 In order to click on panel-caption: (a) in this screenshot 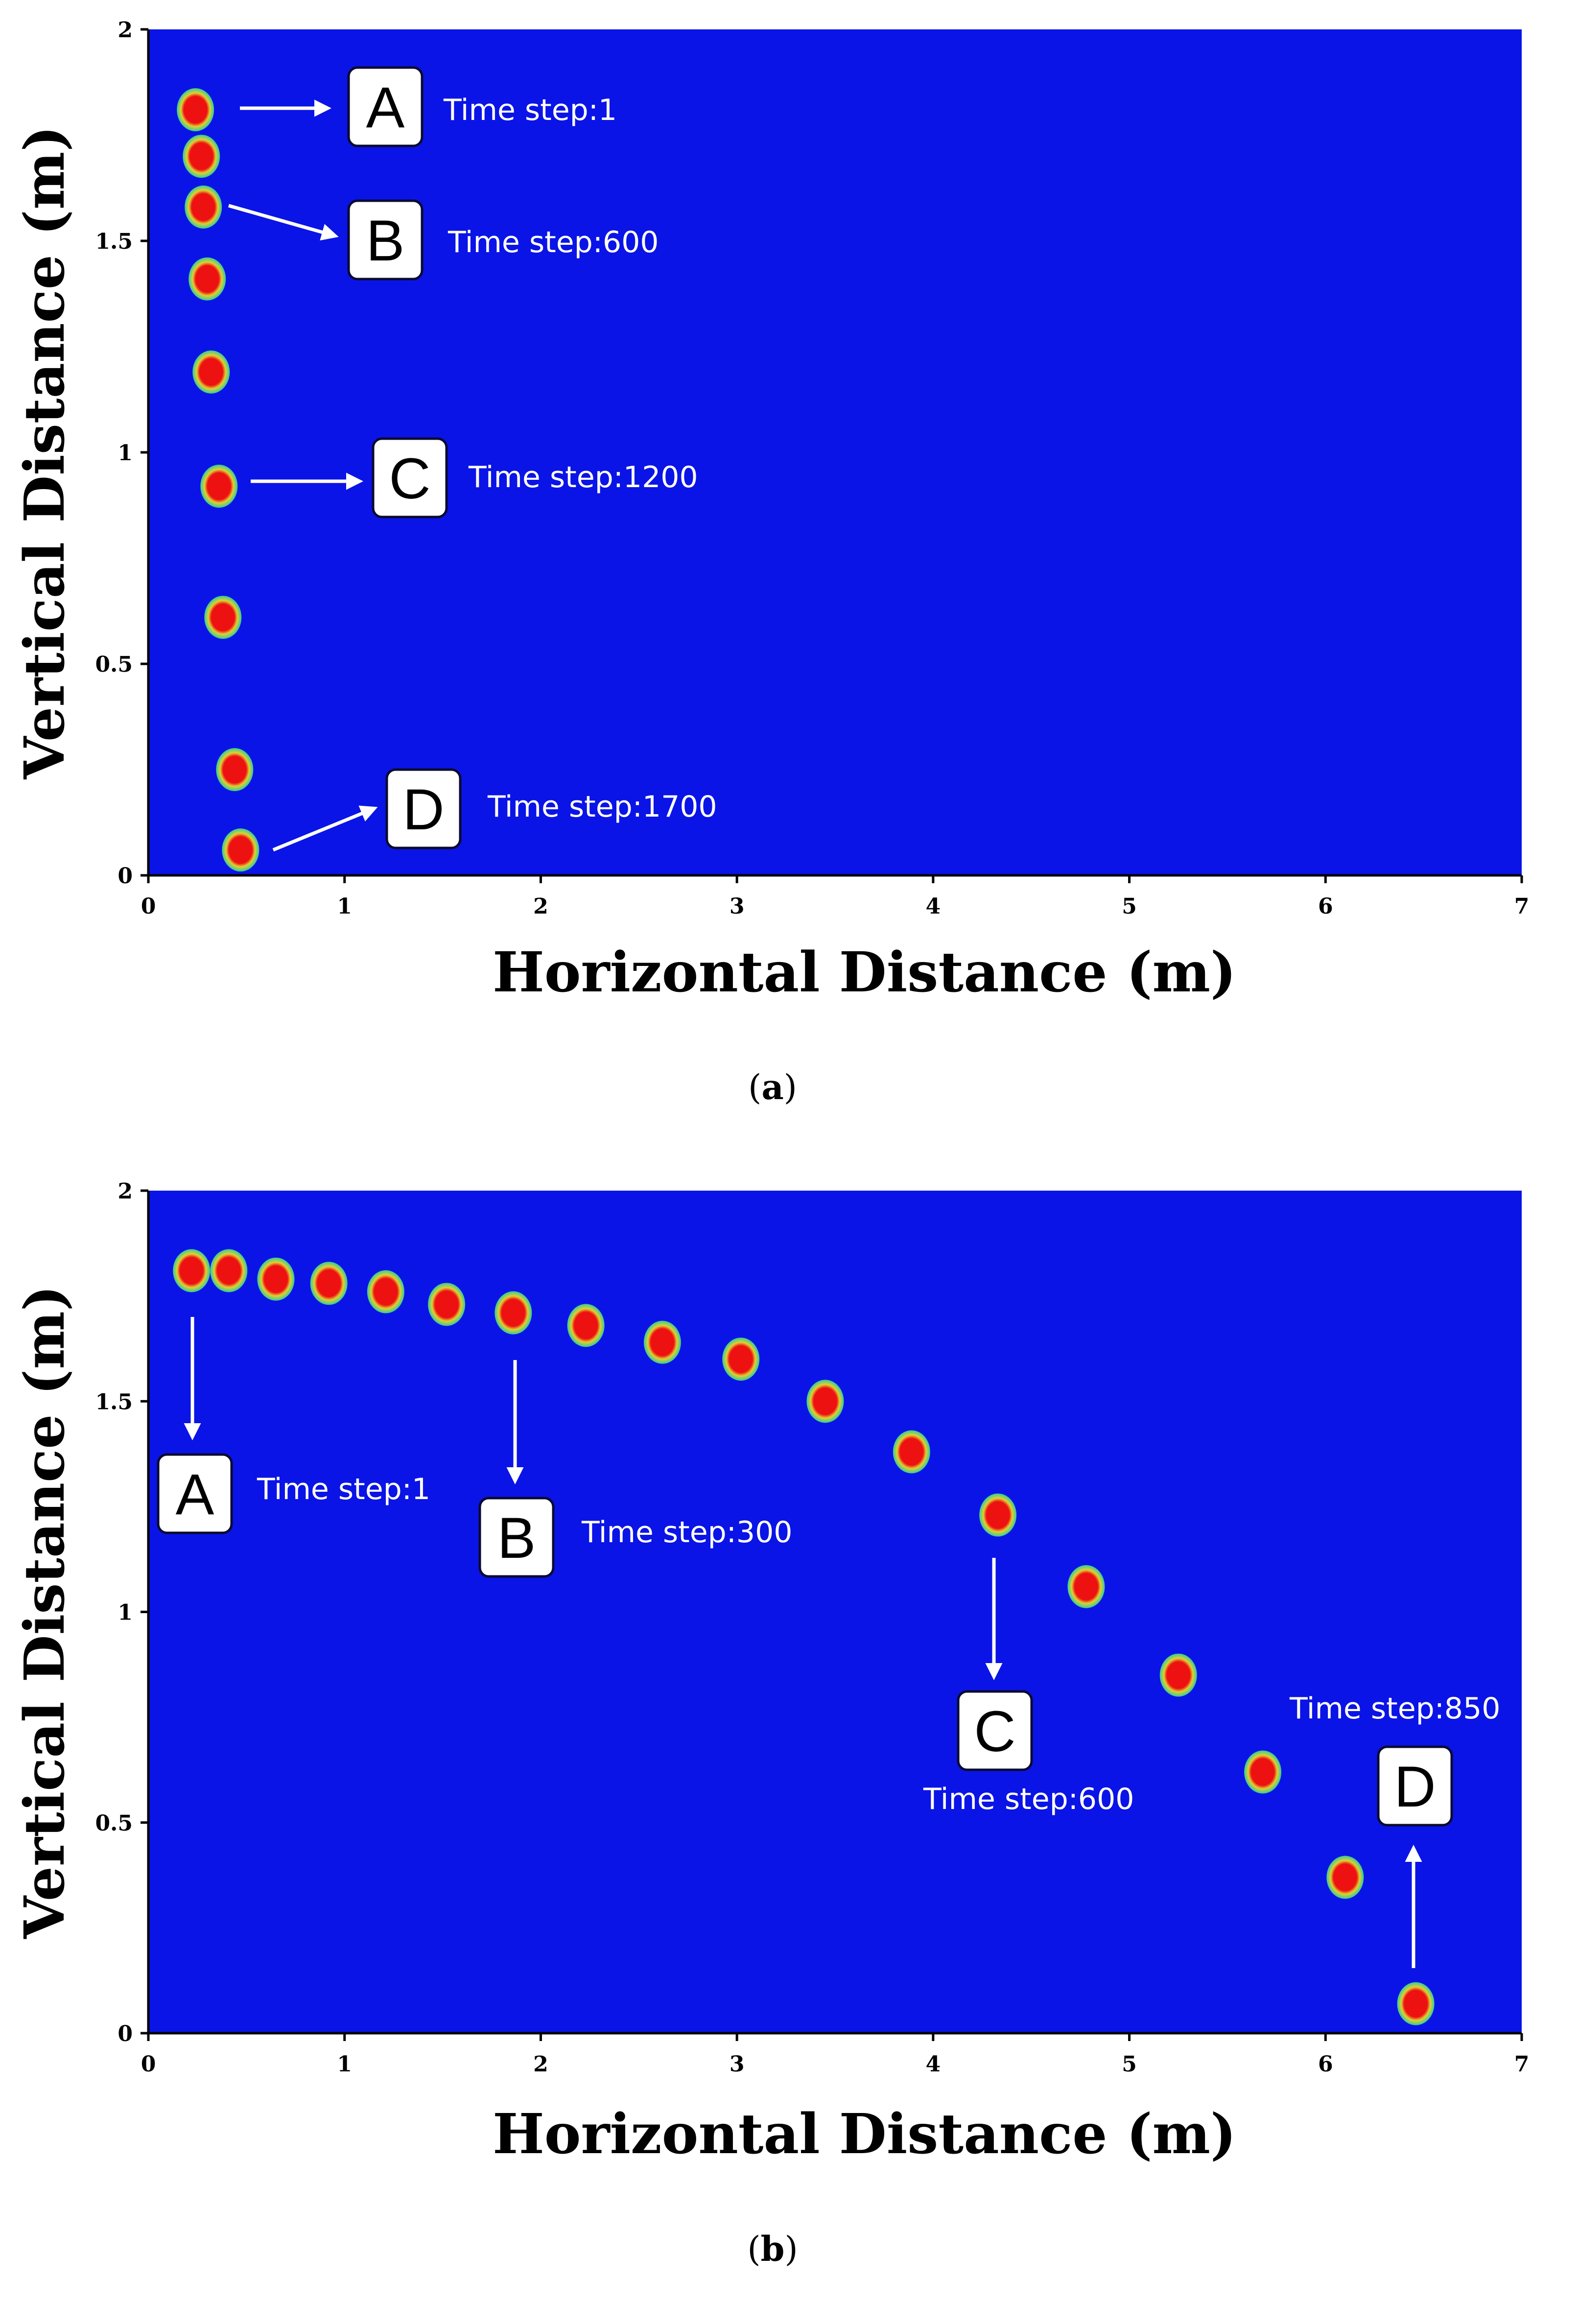, I will do `click(772, 1087)`.